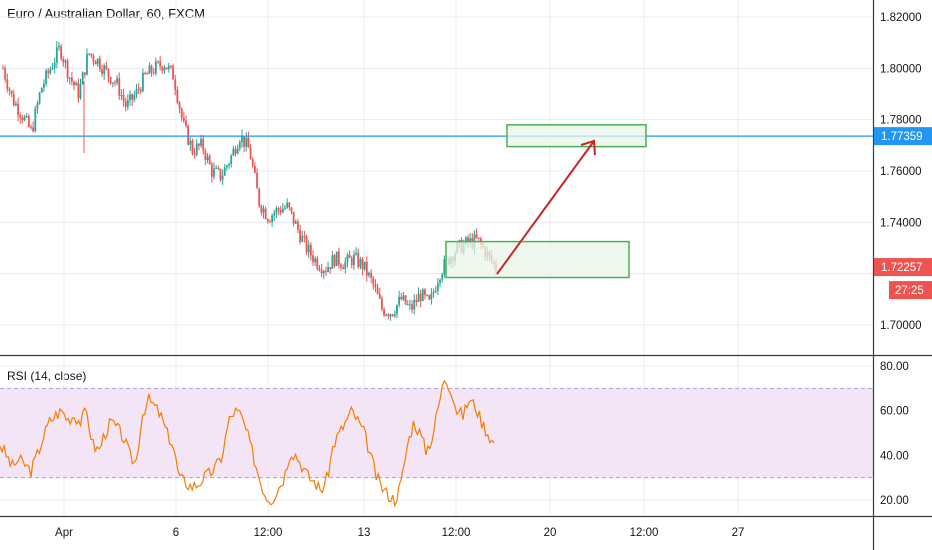  I want to click on x-tick-label: 20, so click(550, 533).